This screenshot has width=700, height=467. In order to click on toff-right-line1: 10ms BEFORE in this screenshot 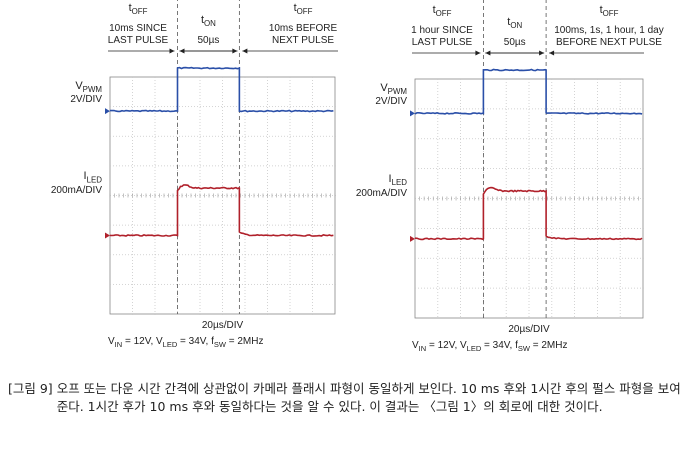, I will do `click(303, 28)`.